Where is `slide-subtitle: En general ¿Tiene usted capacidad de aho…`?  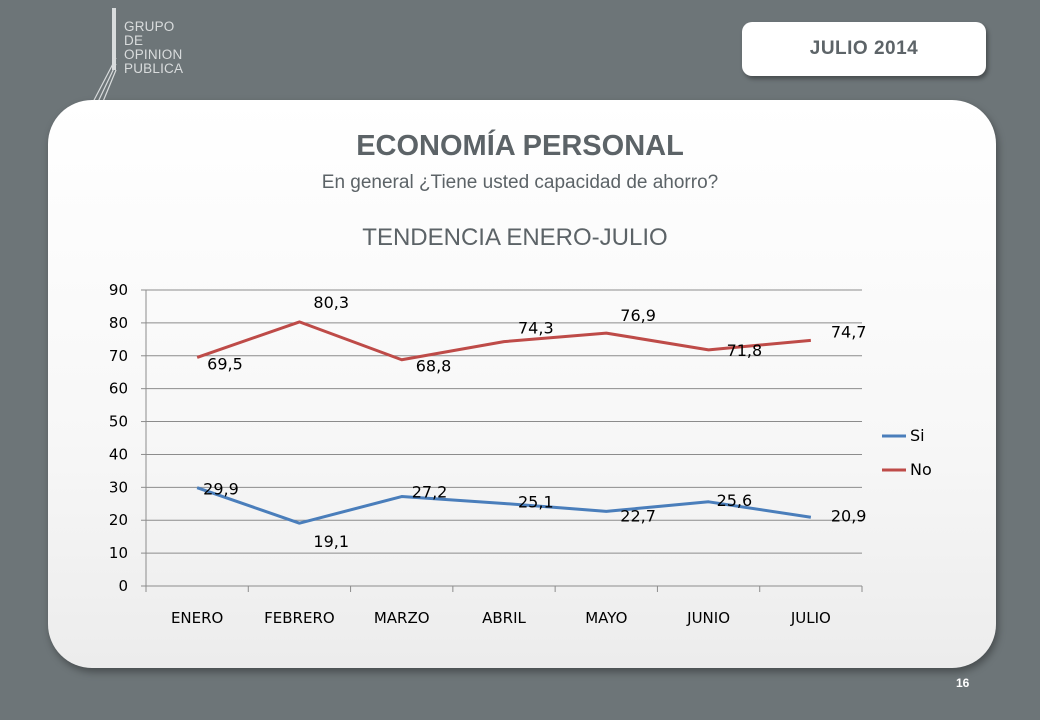 slide-subtitle: En general ¿Tiene usted capacidad de aho… is located at coordinates (520, 182).